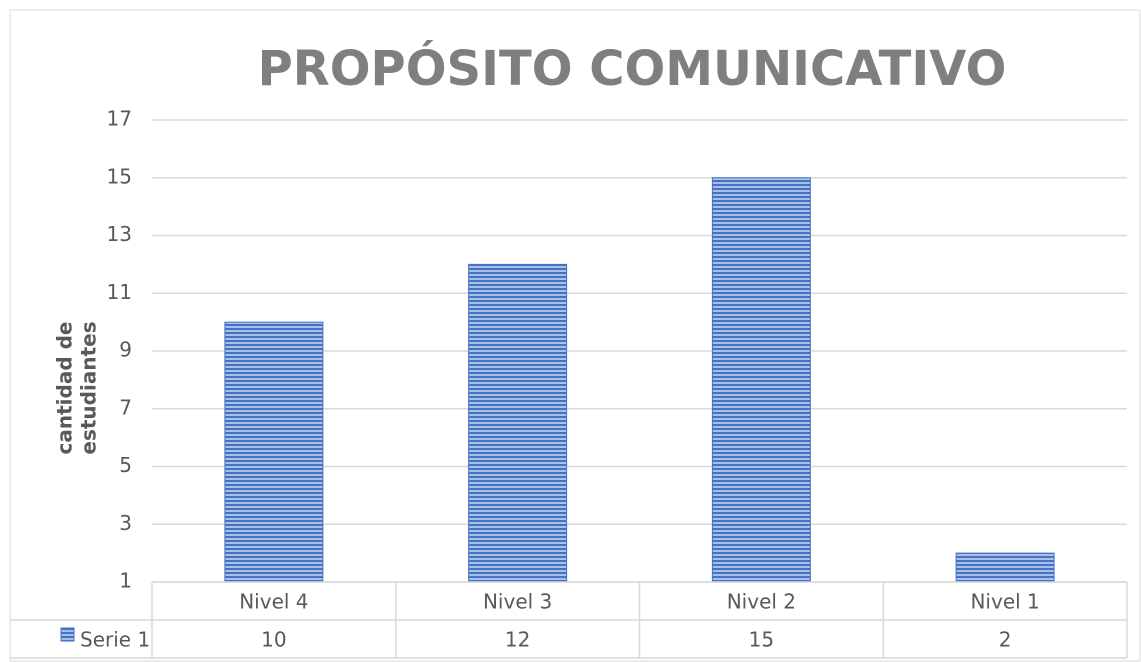 This screenshot has height=662, width=1141. What do you see at coordinates (119, 176) in the screenshot?
I see `y-tick-label: 15` at bounding box center [119, 176].